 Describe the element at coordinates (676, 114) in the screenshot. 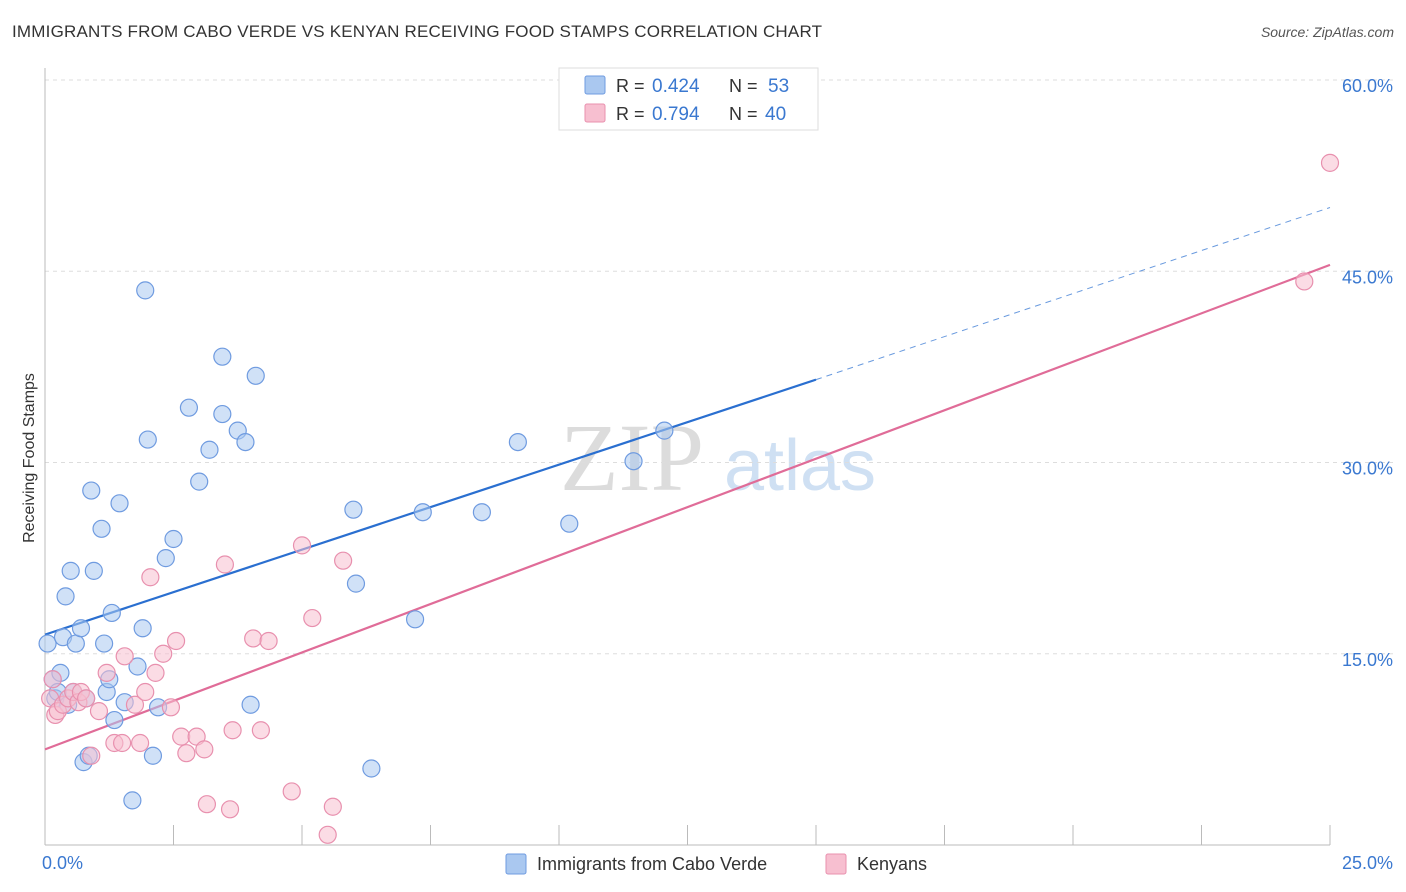

I see `stats-r-value-pink: 0.794` at that location.